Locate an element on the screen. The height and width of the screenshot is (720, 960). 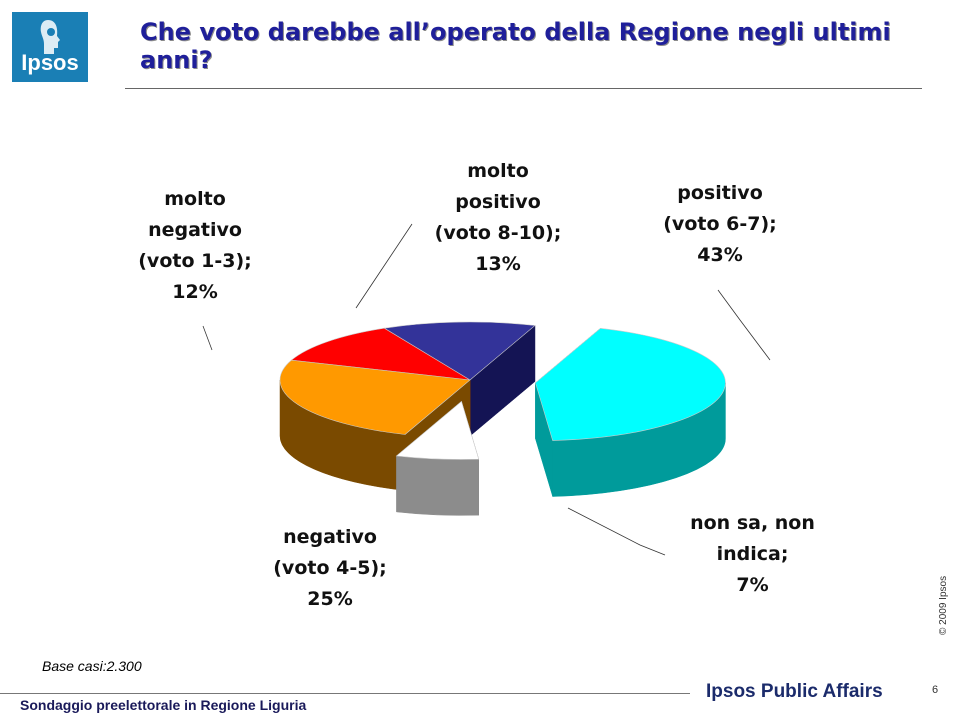
slice-label-positivo-line2: (voto 6-7); is located at coordinates (720, 224).